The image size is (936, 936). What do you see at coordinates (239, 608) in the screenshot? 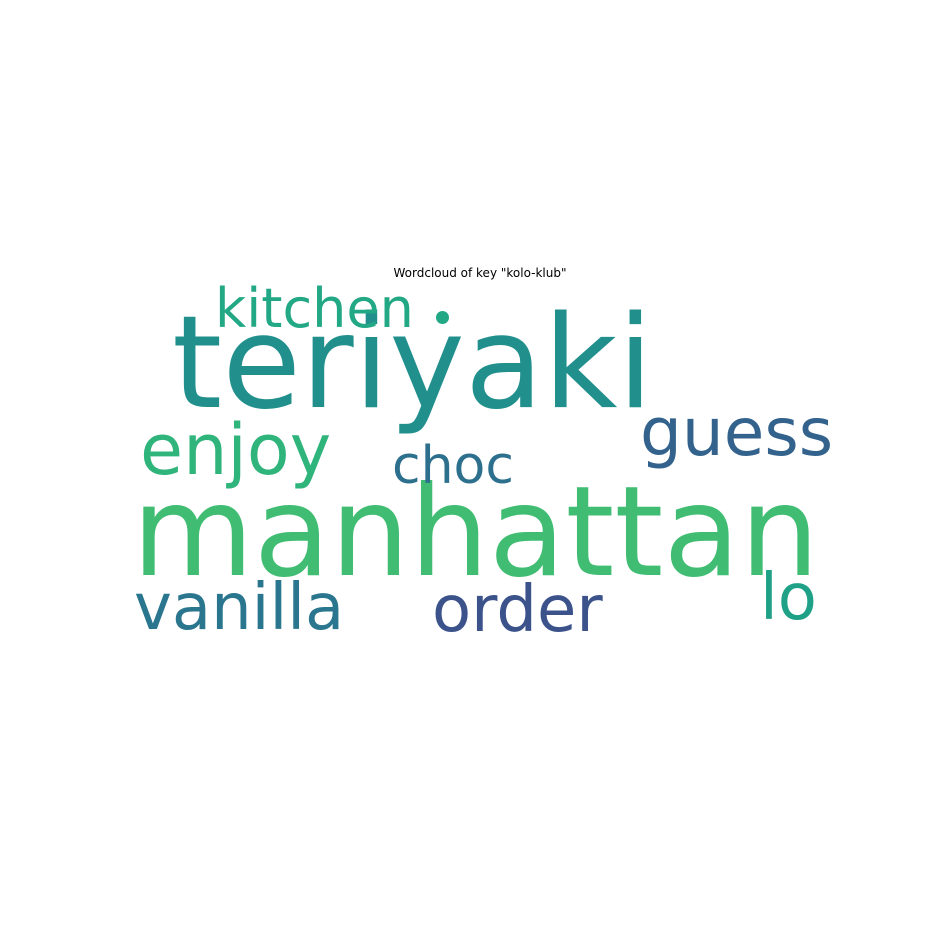
I see `word-vanilla: vanilla` at bounding box center [239, 608].